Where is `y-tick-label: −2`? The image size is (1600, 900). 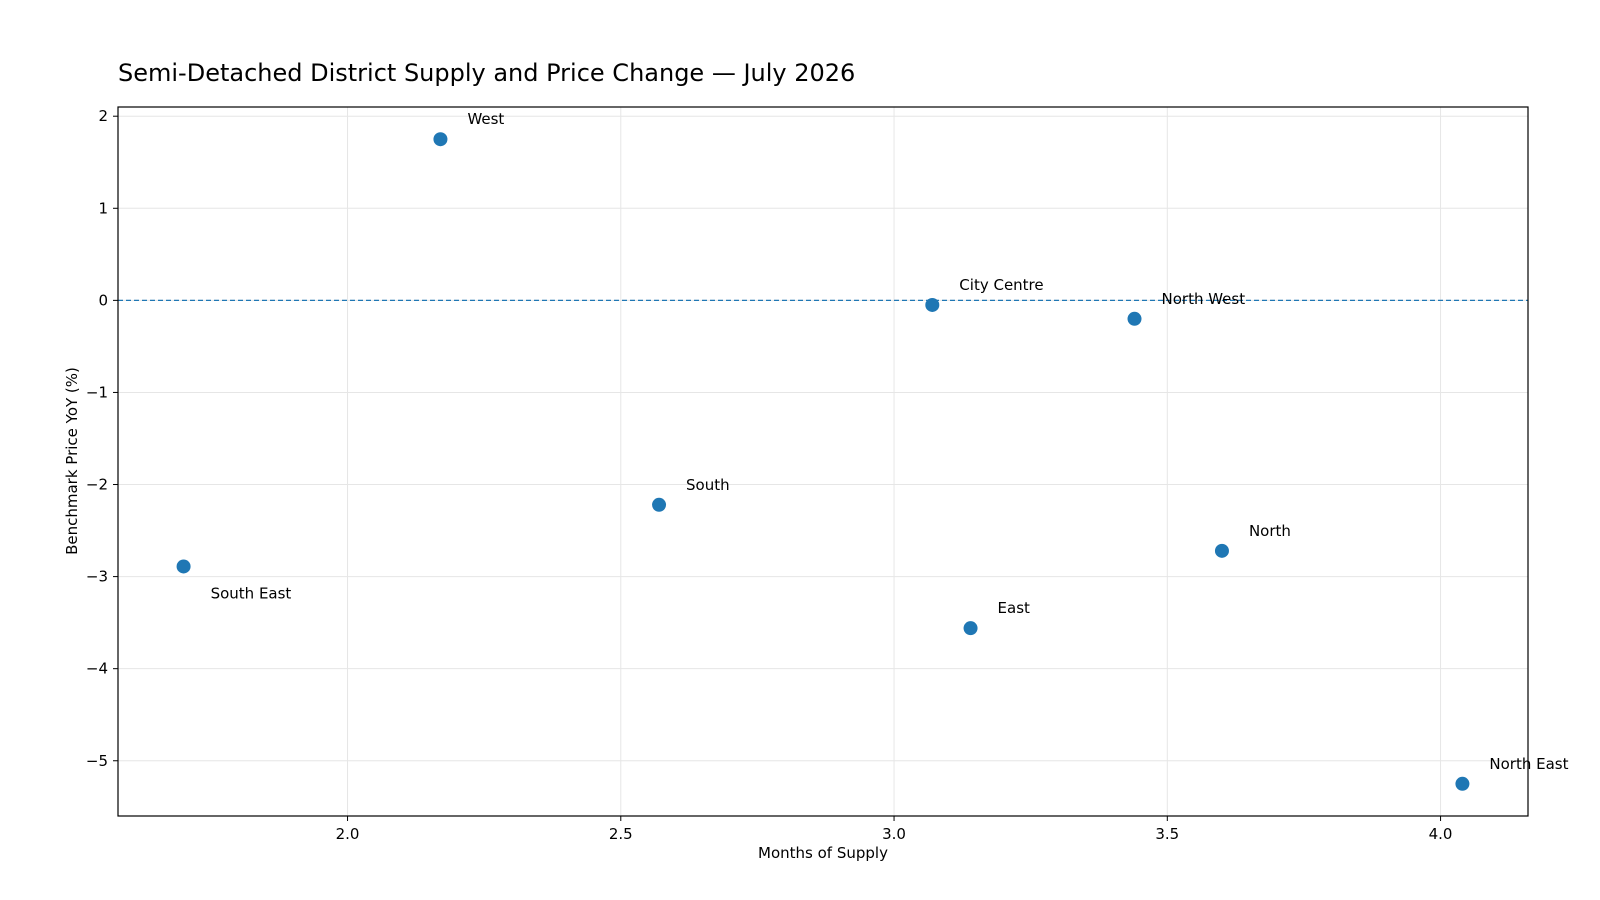 y-tick-label: −2 is located at coordinates (97, 485).